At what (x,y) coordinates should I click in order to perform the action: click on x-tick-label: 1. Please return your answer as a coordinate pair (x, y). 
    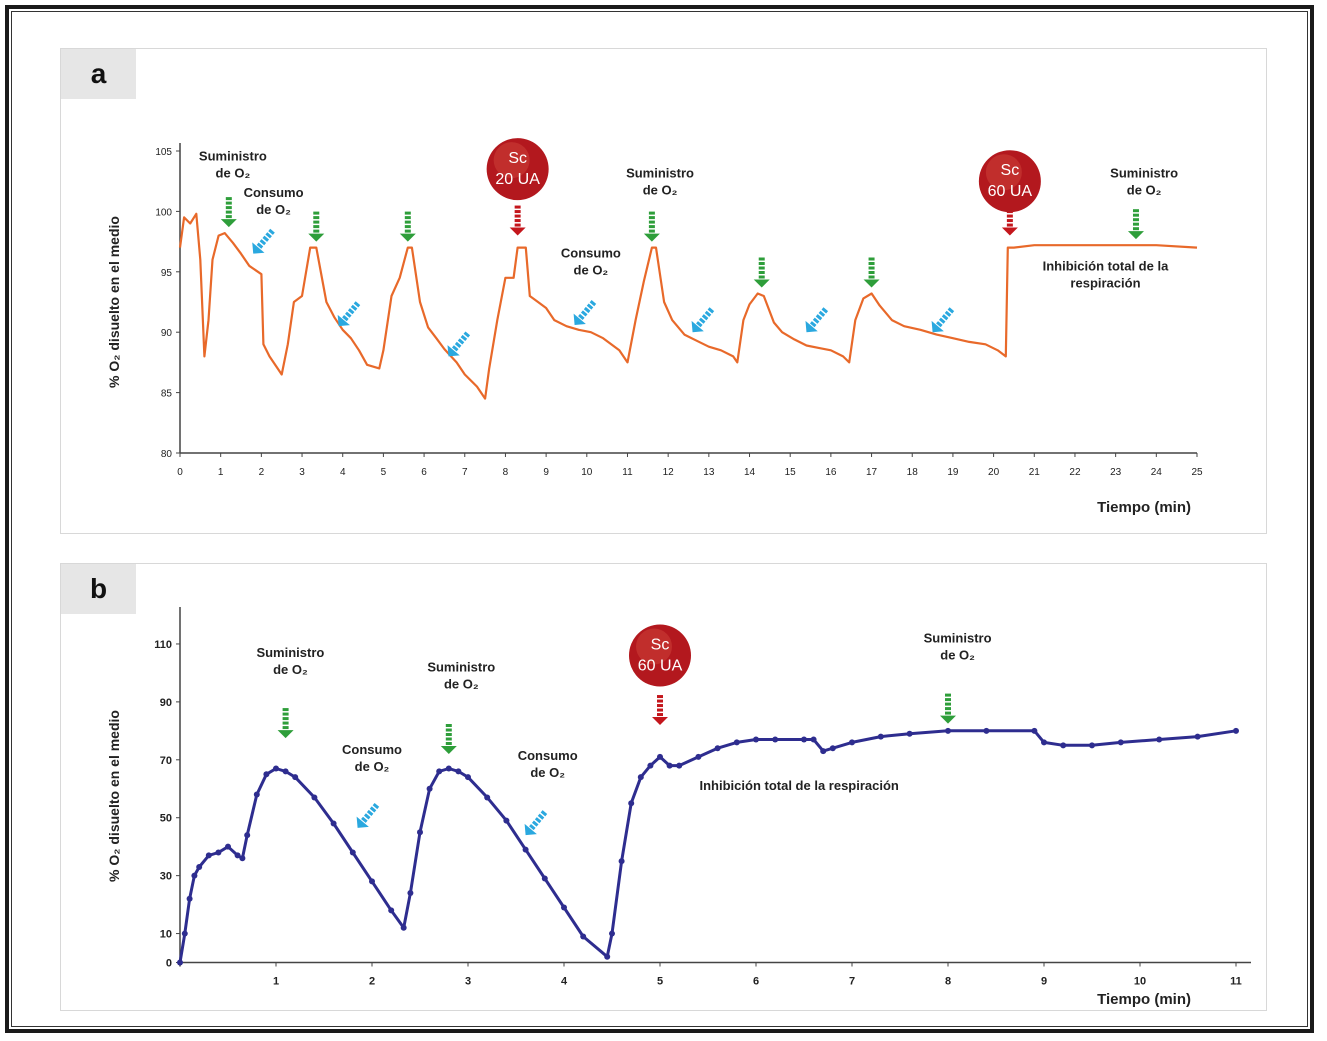
    Looking at the image, I should click on (276, 982).